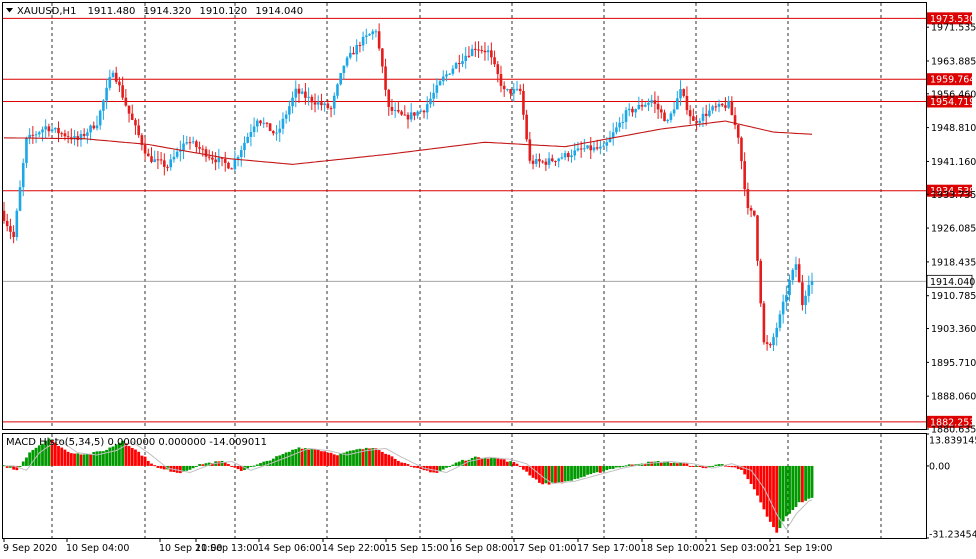  I want to click on triangle-down-icon, so click(9, 10).